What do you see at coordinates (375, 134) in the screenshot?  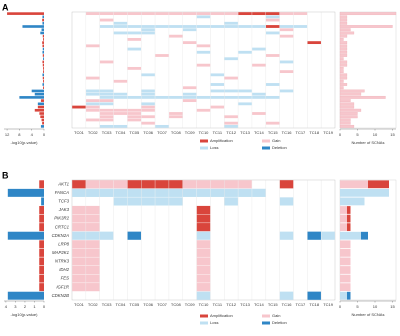 I see `x-tick-label: 10` at bounding box center [375, 134].